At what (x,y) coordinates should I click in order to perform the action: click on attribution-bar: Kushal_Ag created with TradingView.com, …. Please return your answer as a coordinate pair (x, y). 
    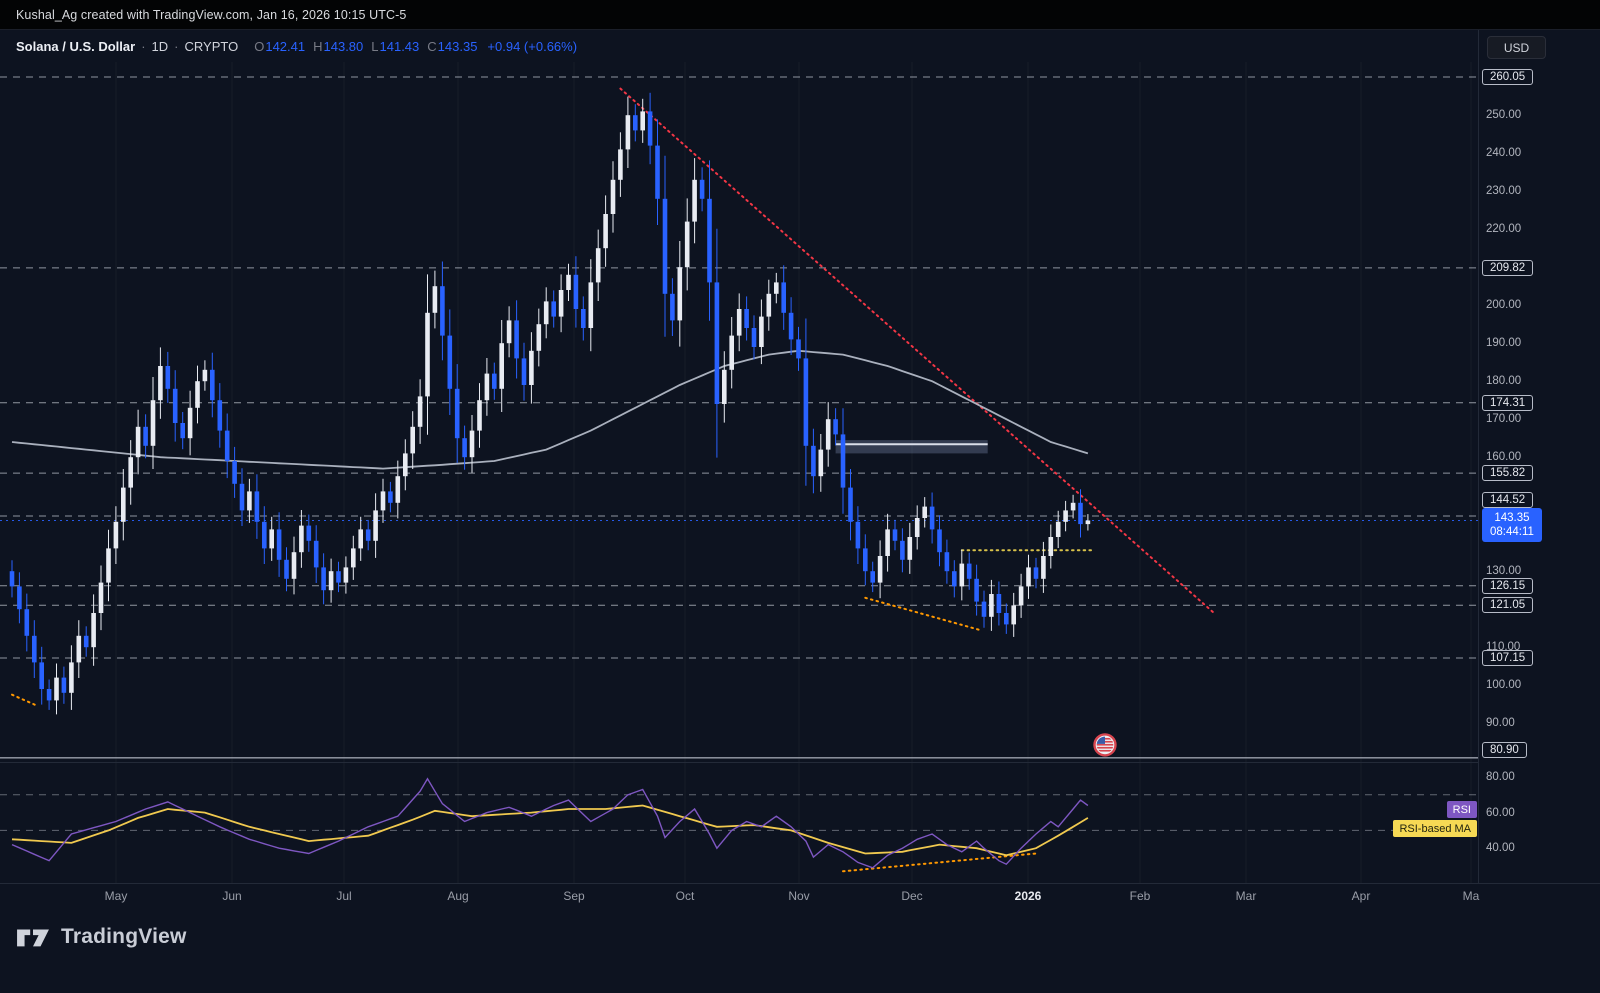
    Looking at the image, I should click on (800, 15).